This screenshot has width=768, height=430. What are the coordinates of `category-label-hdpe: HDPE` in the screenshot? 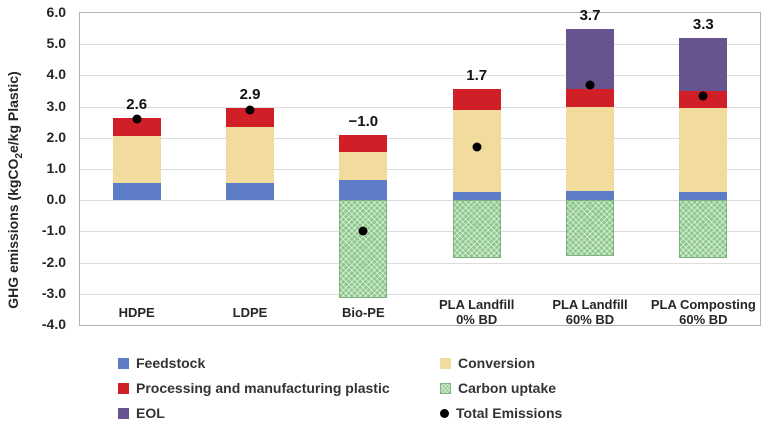 It's located at (136, 312).